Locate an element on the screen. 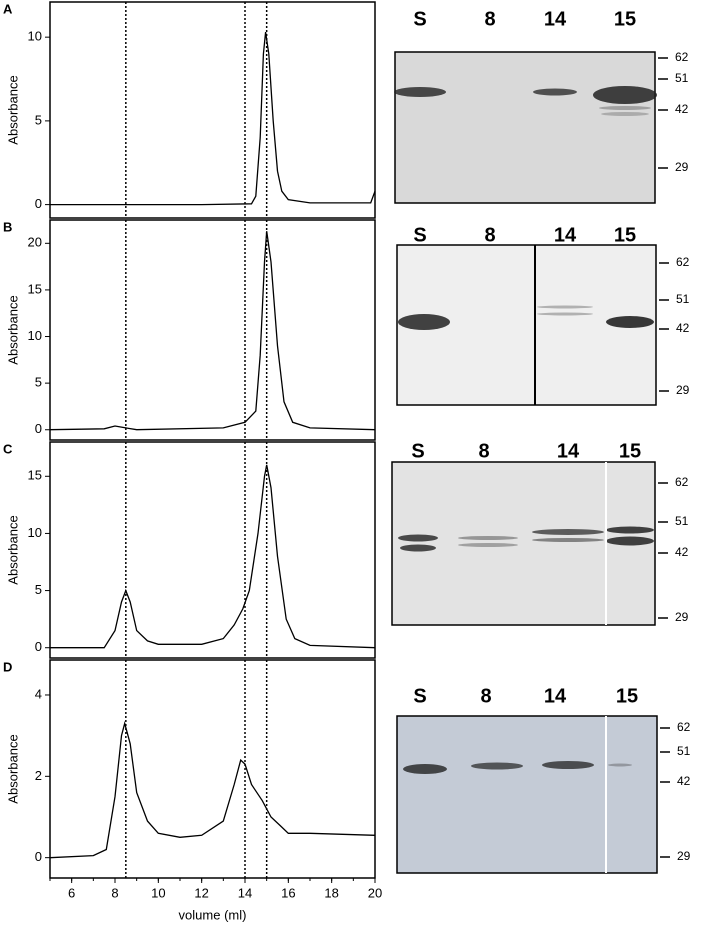  x-axis-label: volume (ml) is located at coordinates (213, 914).